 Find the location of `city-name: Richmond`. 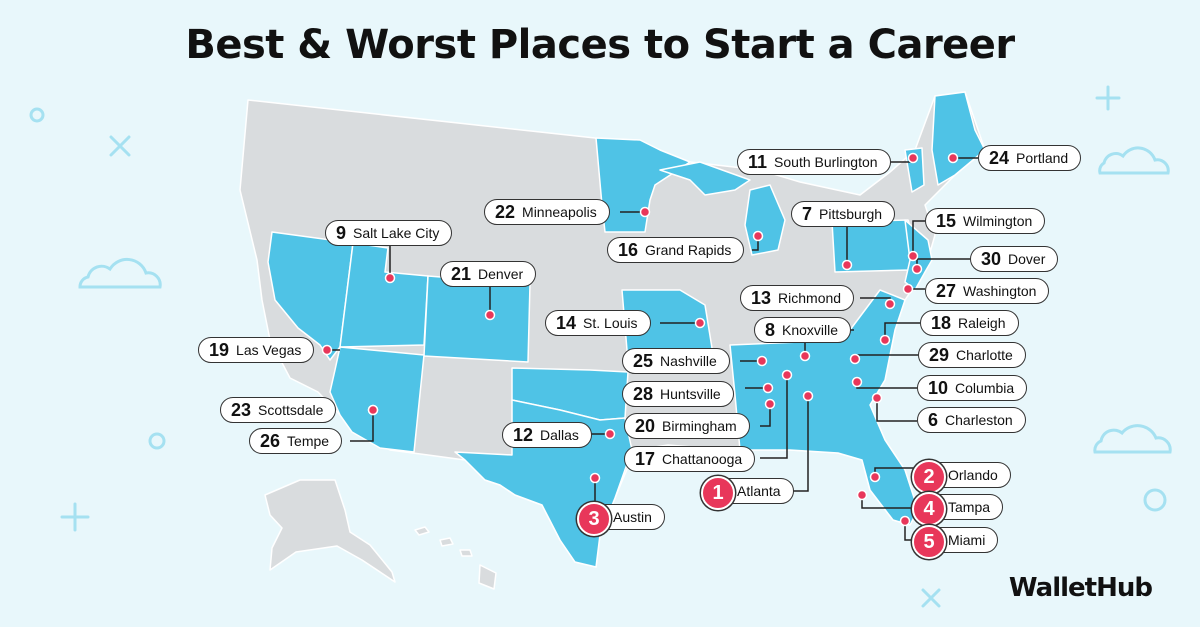

city-name: Richmond is located at coordinates (810, 298).